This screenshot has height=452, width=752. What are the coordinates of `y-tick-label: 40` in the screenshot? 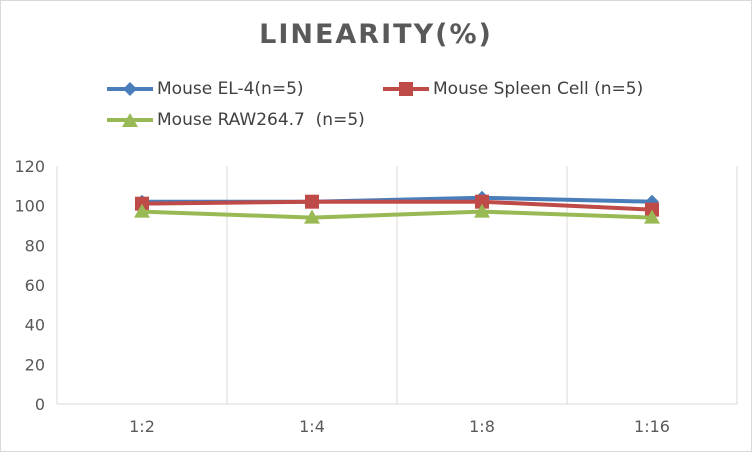 It's located at (35, 325).